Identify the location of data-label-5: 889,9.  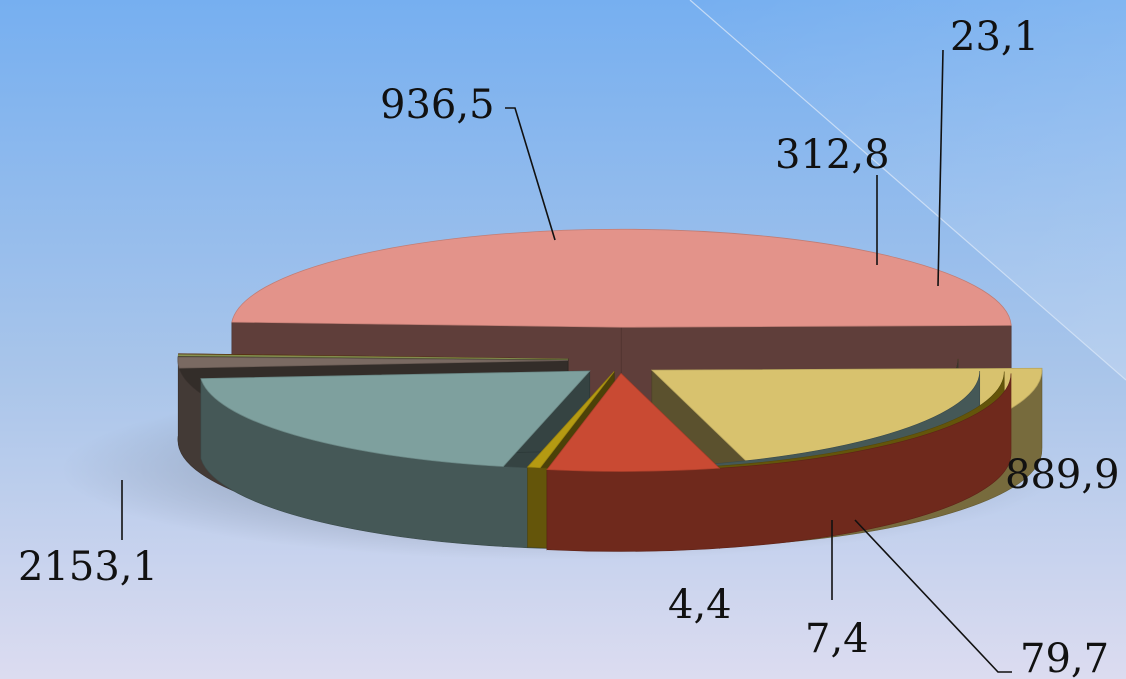
(1062, 475).